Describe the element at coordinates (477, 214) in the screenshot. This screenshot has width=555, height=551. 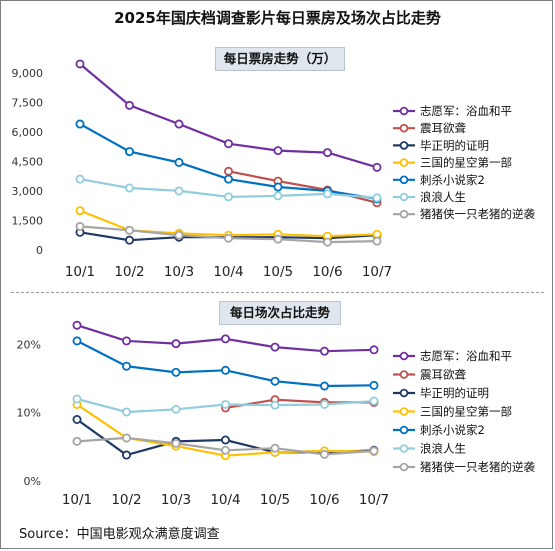
I see `chart1-legend-label: 猪猪侠一只老猪的逆袭` at that location.